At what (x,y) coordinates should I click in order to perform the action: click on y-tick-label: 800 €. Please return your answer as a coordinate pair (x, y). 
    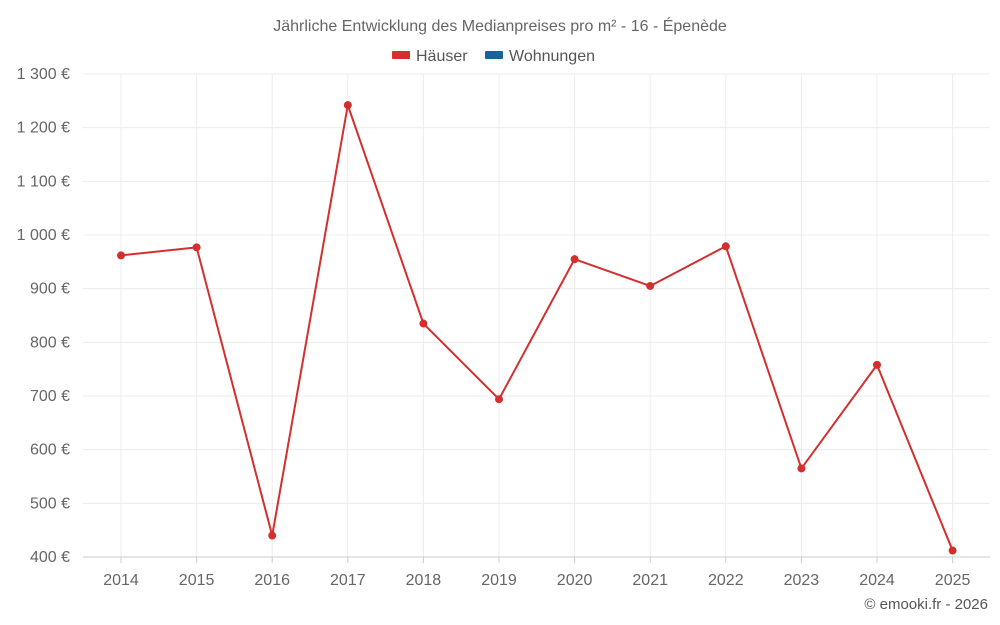
    Looking at the image, I should click on (50, 342).